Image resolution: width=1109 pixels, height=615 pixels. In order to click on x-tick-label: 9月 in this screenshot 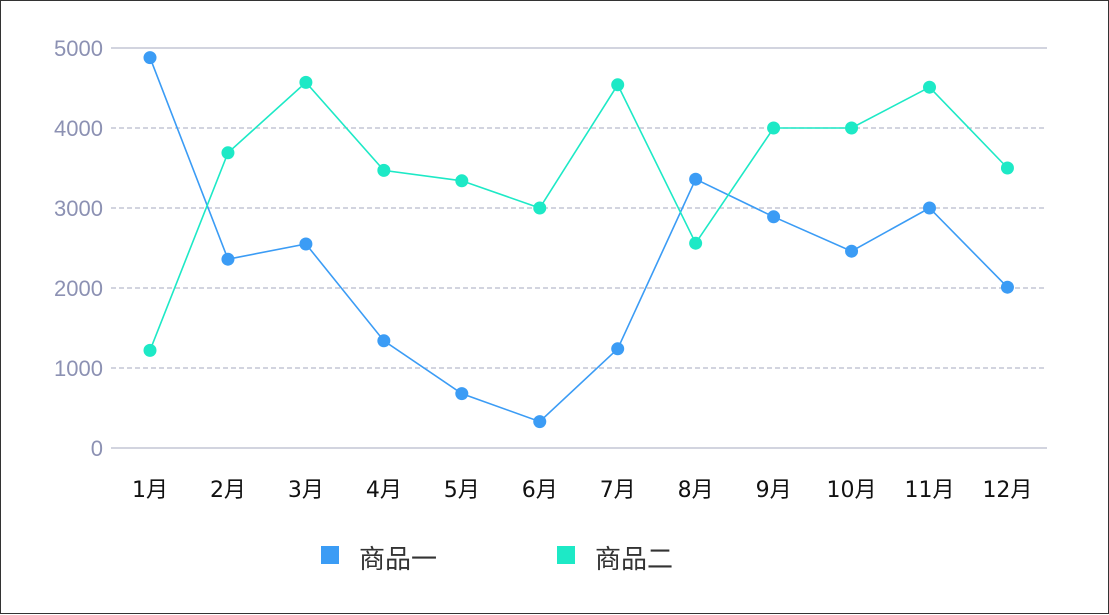, I will do `click(774, 490)`.